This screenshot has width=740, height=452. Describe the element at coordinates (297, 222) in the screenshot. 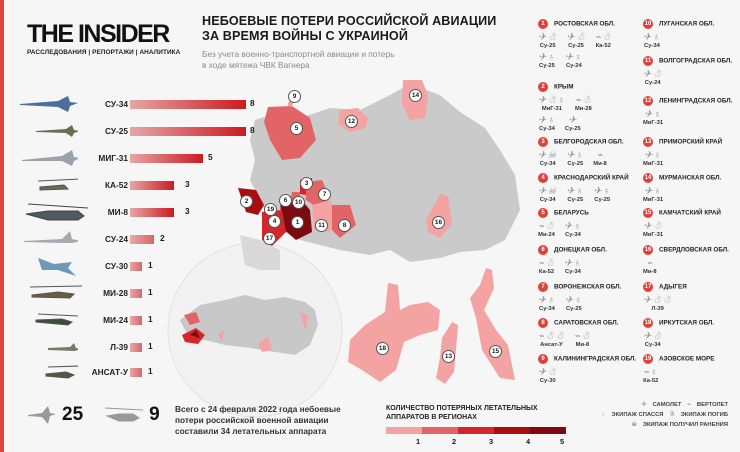

I see `map-badge-1: 1` at that location.